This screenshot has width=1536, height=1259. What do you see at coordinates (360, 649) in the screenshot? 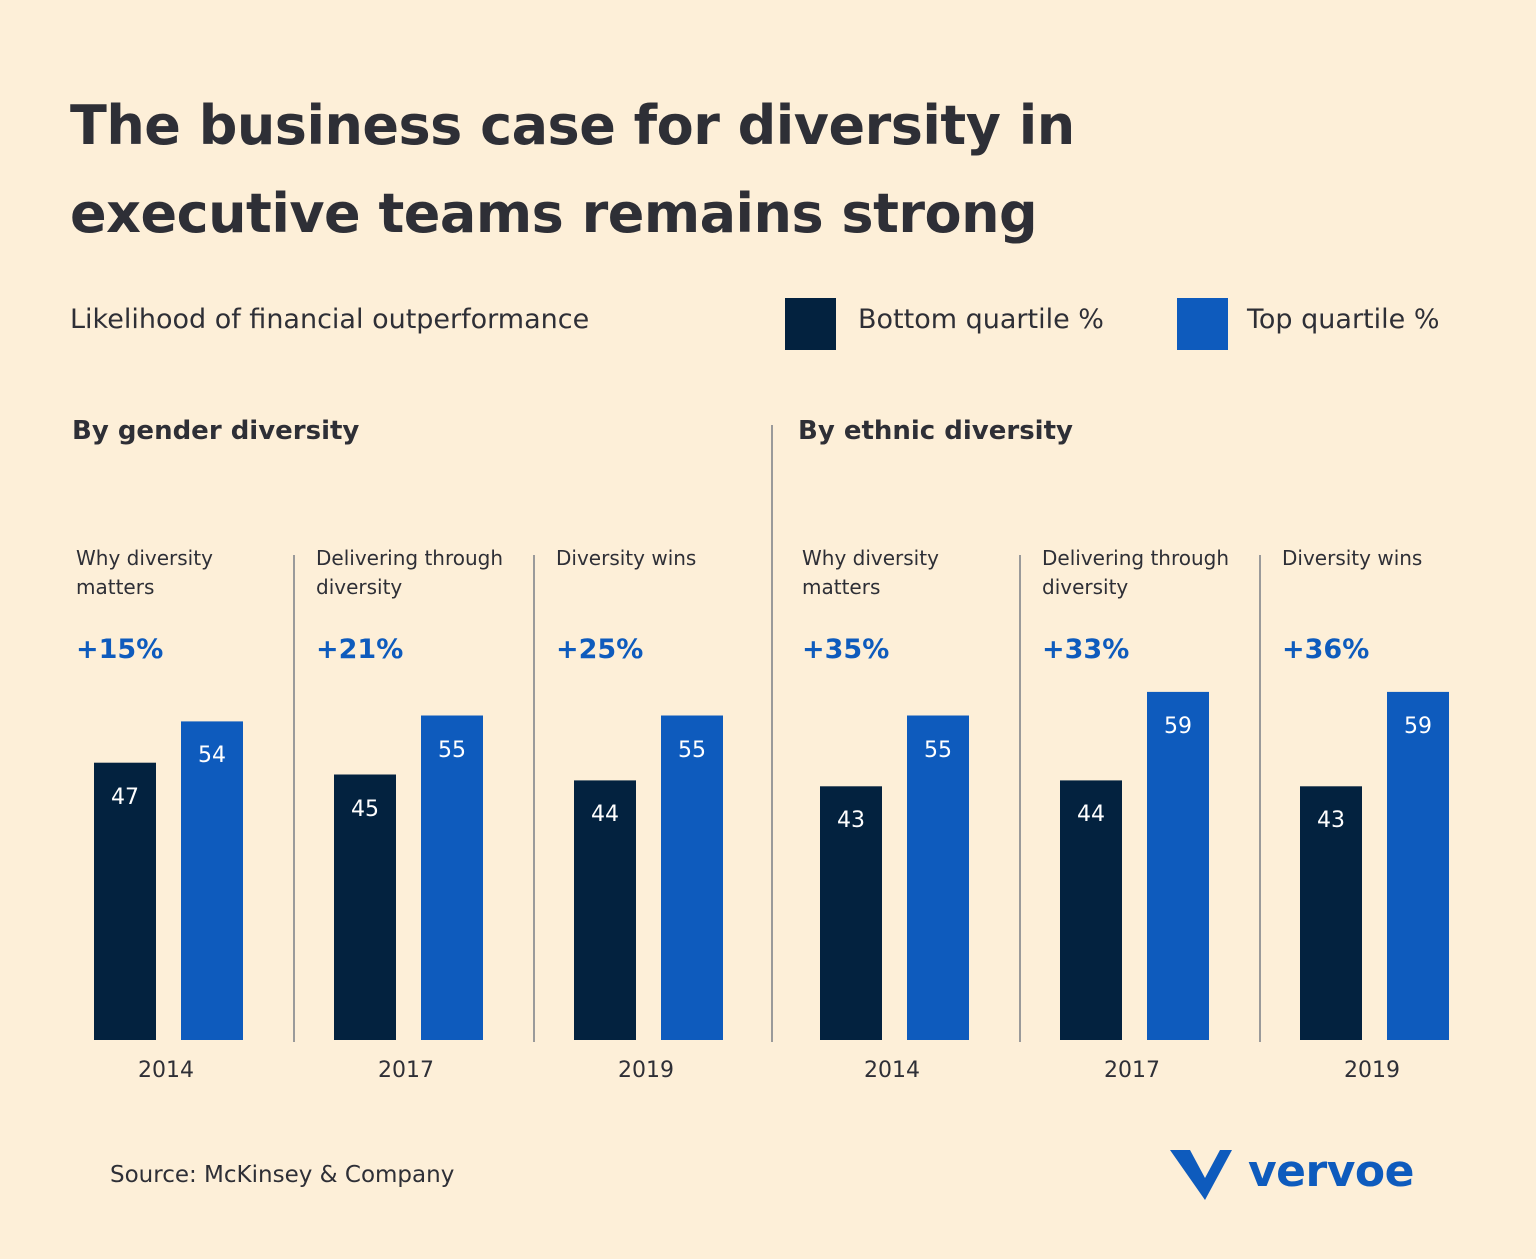
I see `uplift-label: +21%` at bounding box center [360, 649].